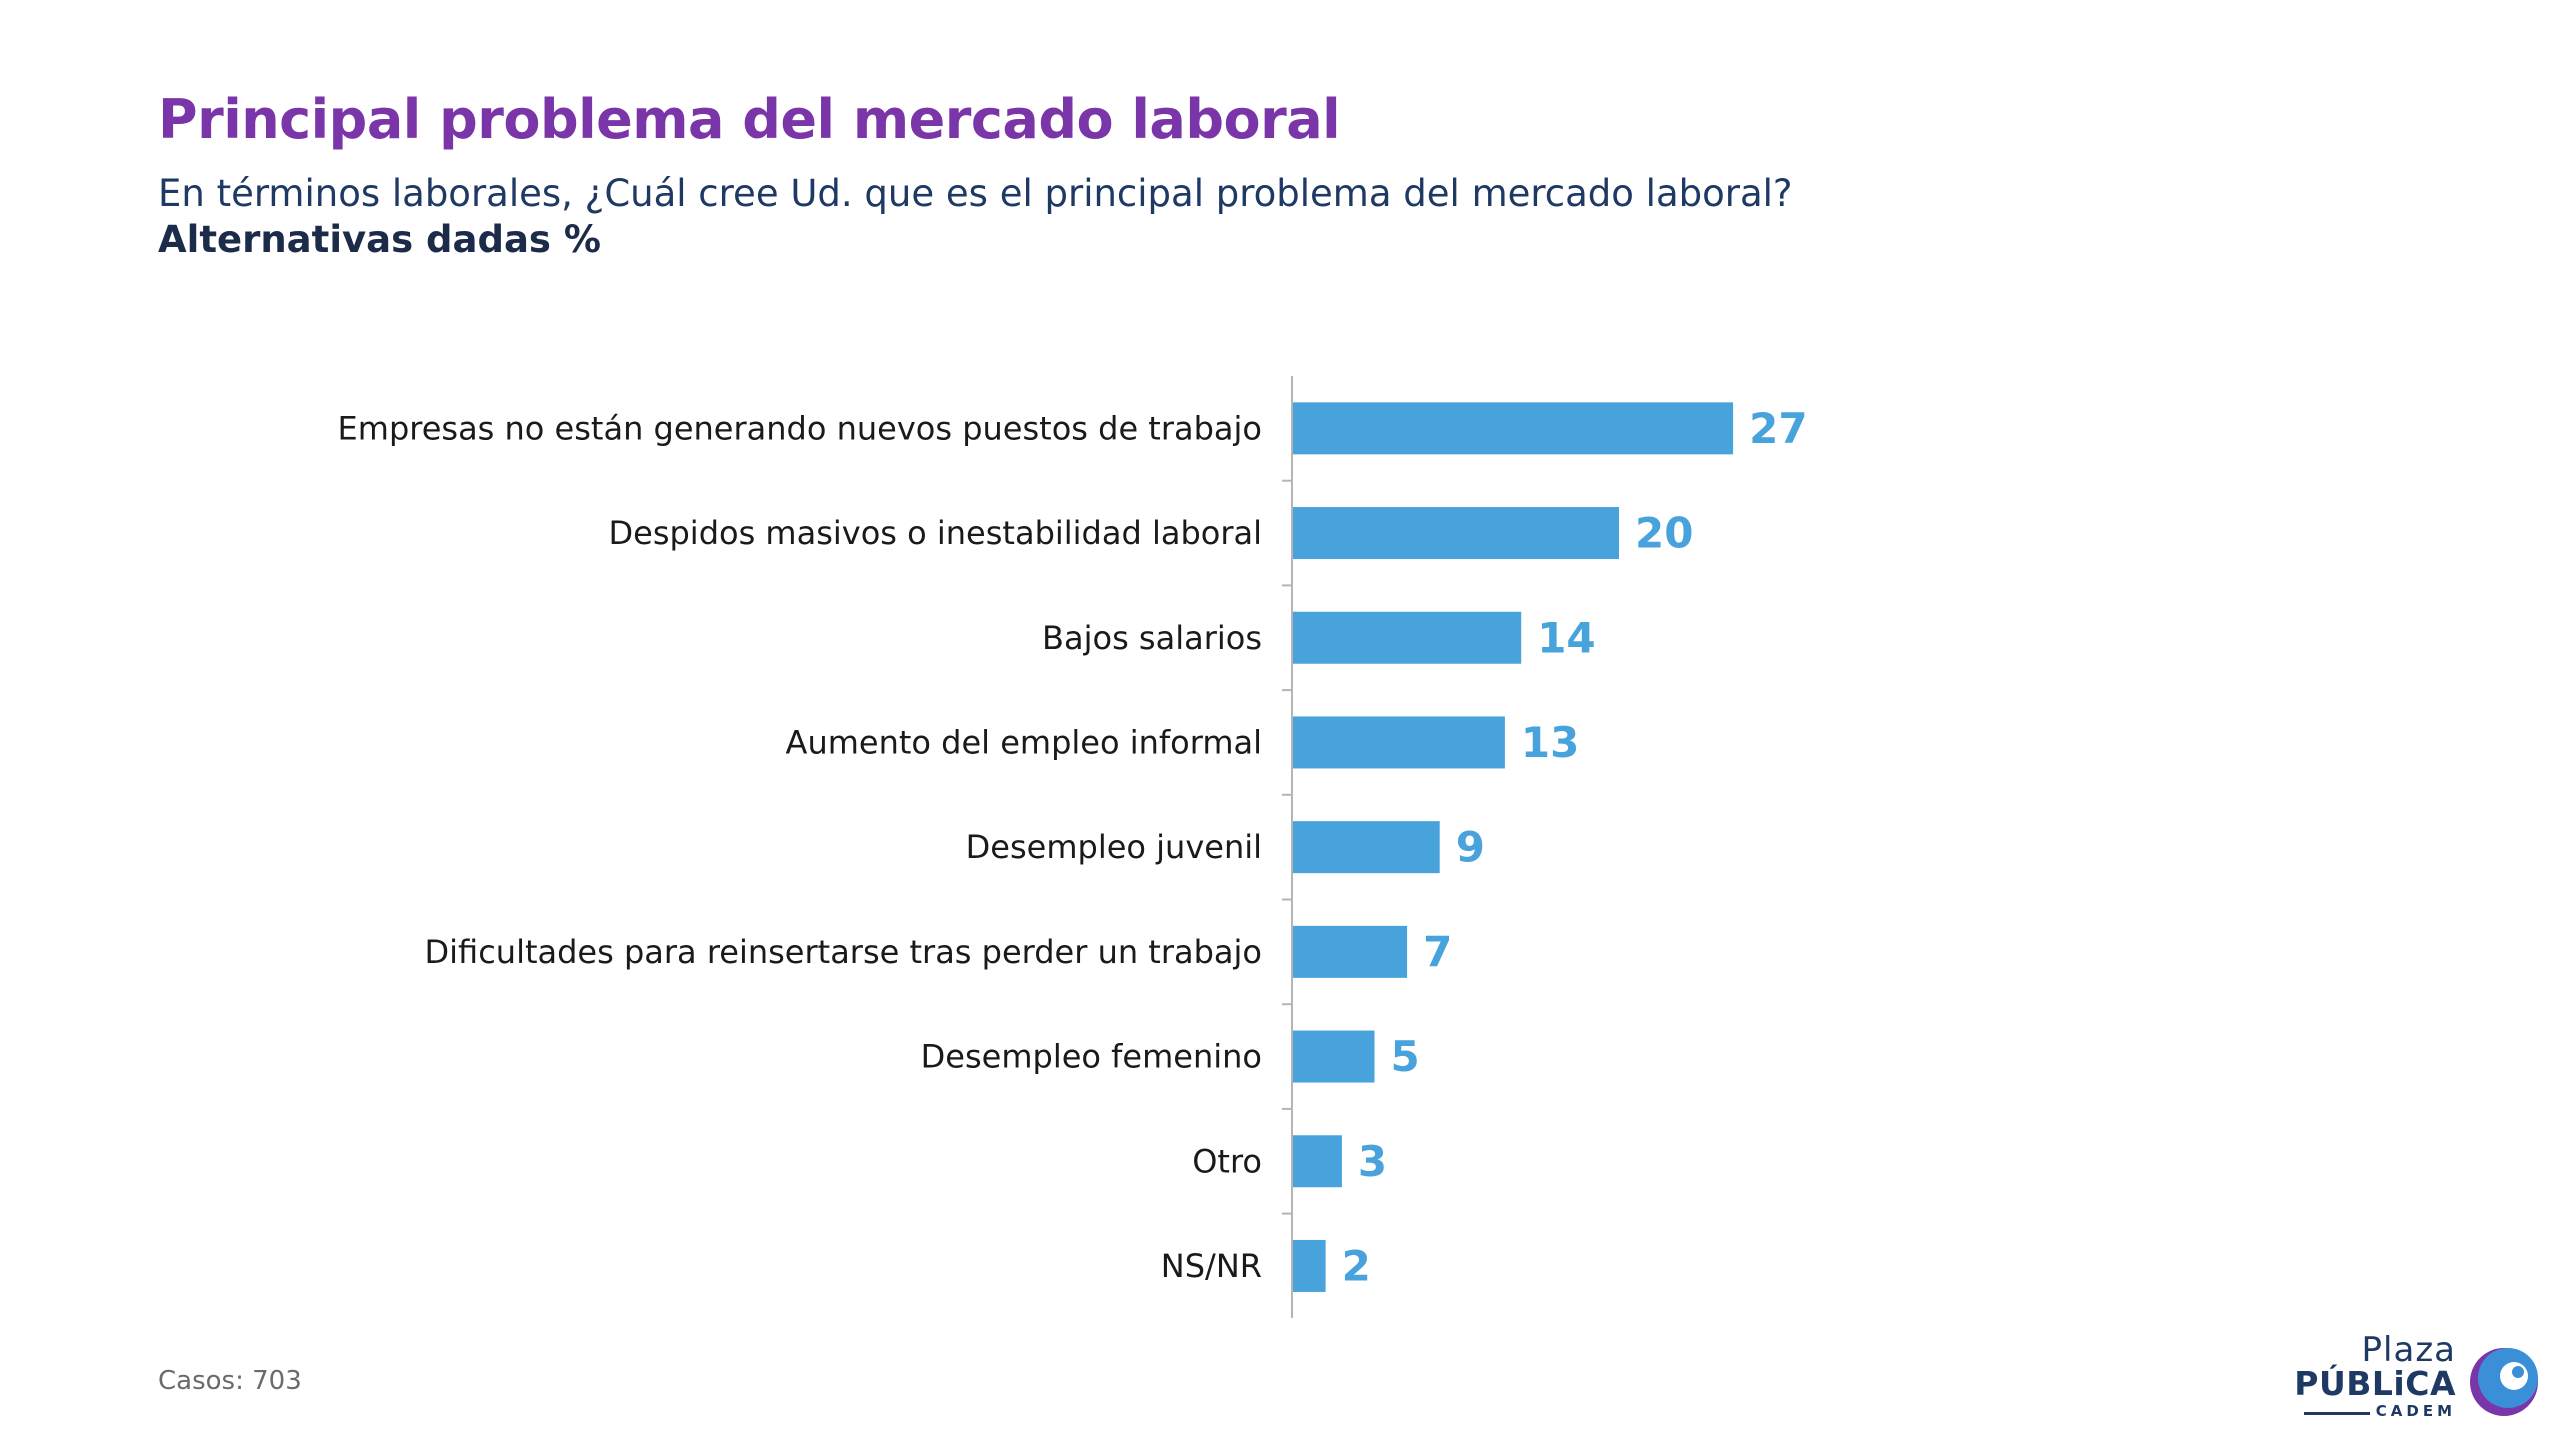  Describe the element at coordinates (935, 533) in the screenshot. I see `category-label: Despidos masivos o inestabilidad laboral` at that location.